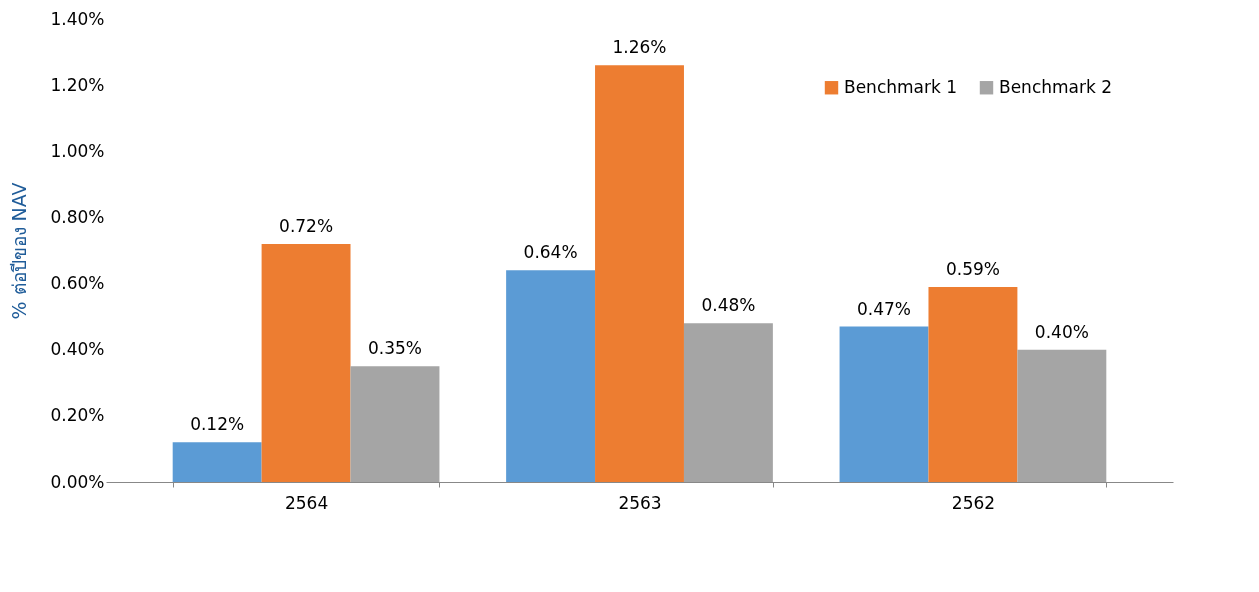  I want to click on y-tick-label: 1.40%, so click(77, 18).